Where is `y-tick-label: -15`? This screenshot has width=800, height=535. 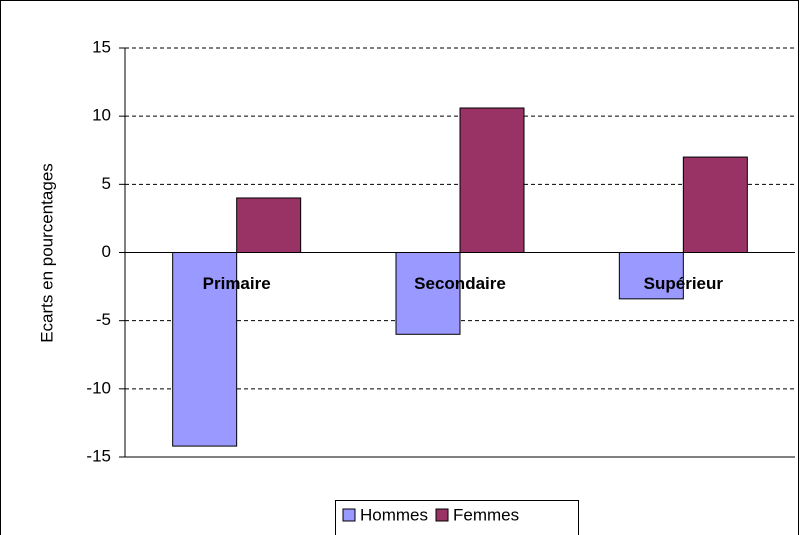 y-tick-label: -15 is located at coordinates (98, 455).